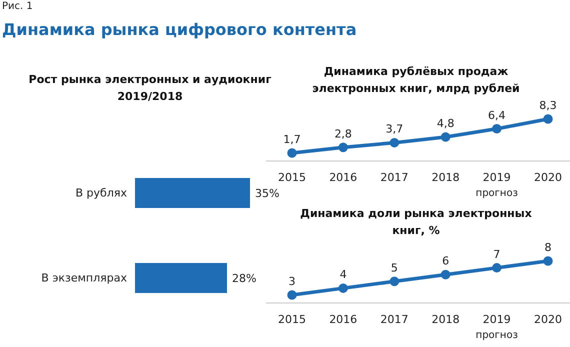 The height and width of the screenshot is (347, 570). Describe the element at coordinates (180, 29) in the screenshot. I see `text: Динамика рынка цифрового контента` at that location.